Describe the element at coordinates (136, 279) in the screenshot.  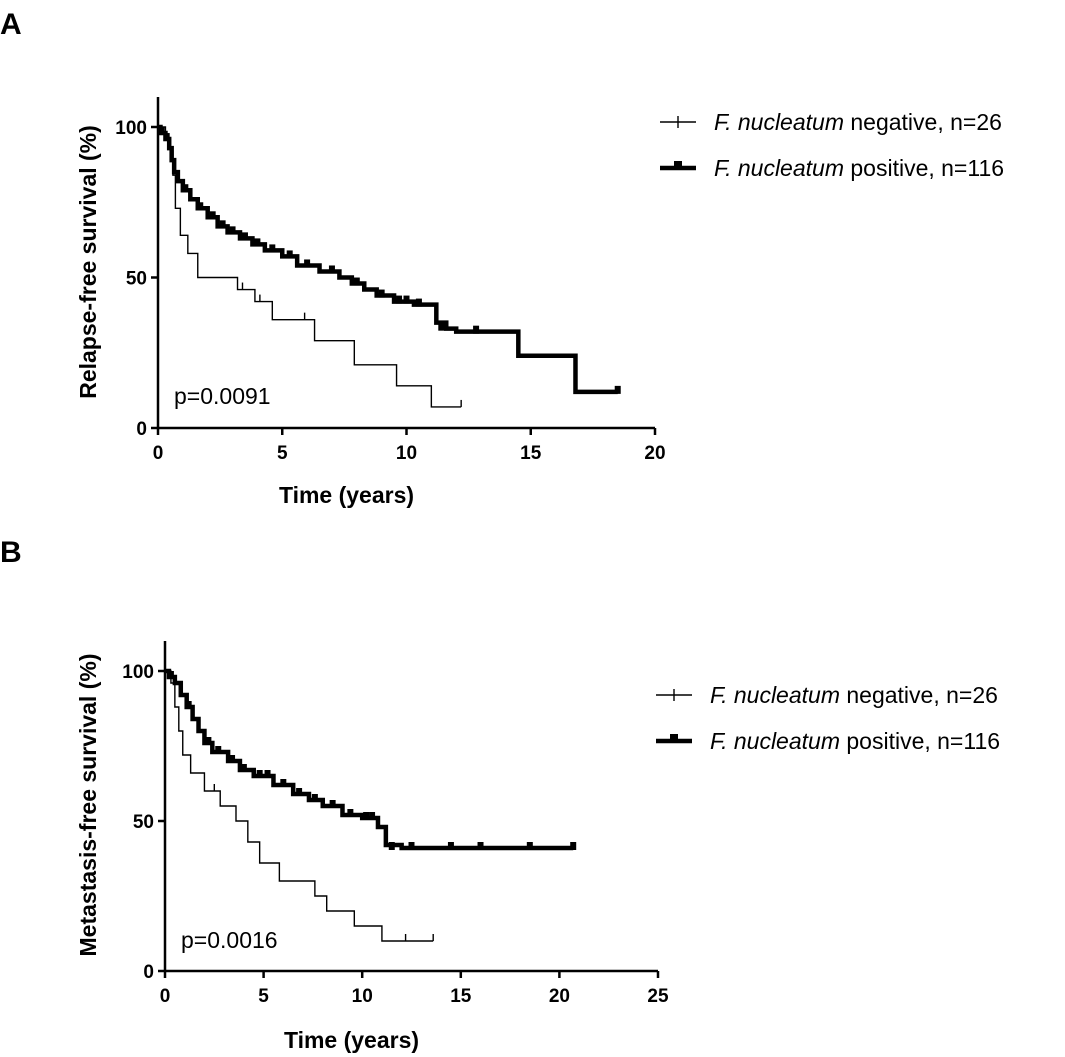
I see `y-tick-label-a: 50` at that location.